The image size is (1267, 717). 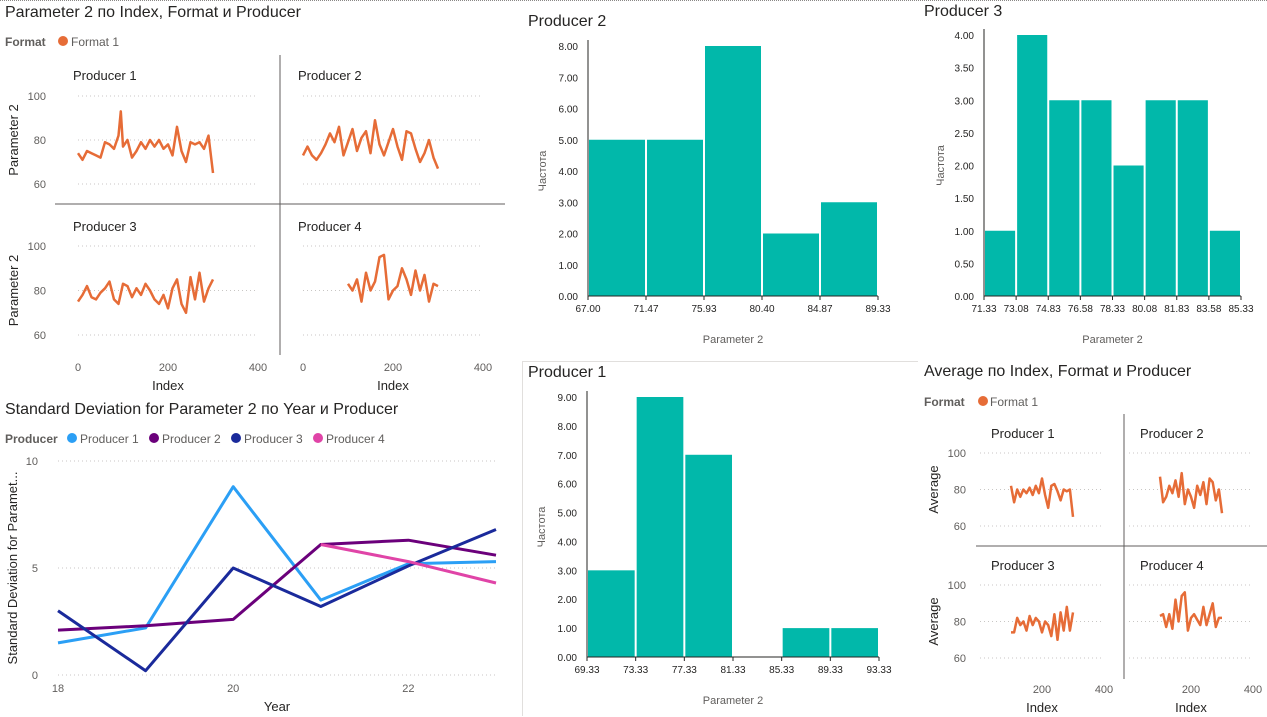 What do you see at coordinates (965, 101) in the screenshot?
I see `y-tick-label: 3.00` at bounding box center [965, 101].